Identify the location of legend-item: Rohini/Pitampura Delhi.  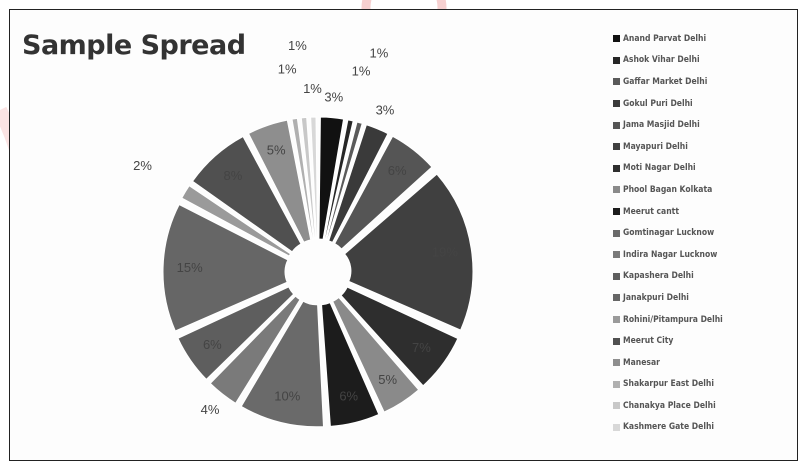
(700, 320).